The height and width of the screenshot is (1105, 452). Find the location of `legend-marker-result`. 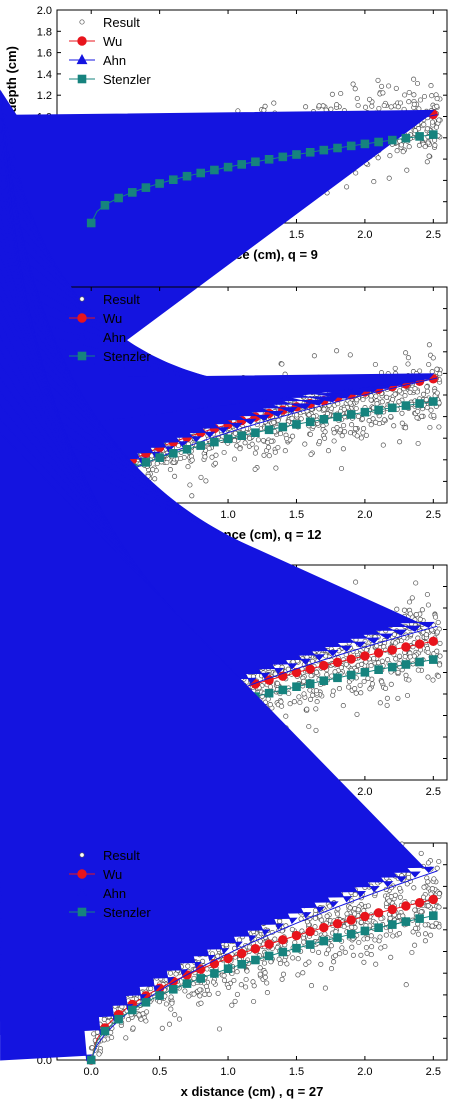

legend-marker-result is located at coordinates (82, 855).